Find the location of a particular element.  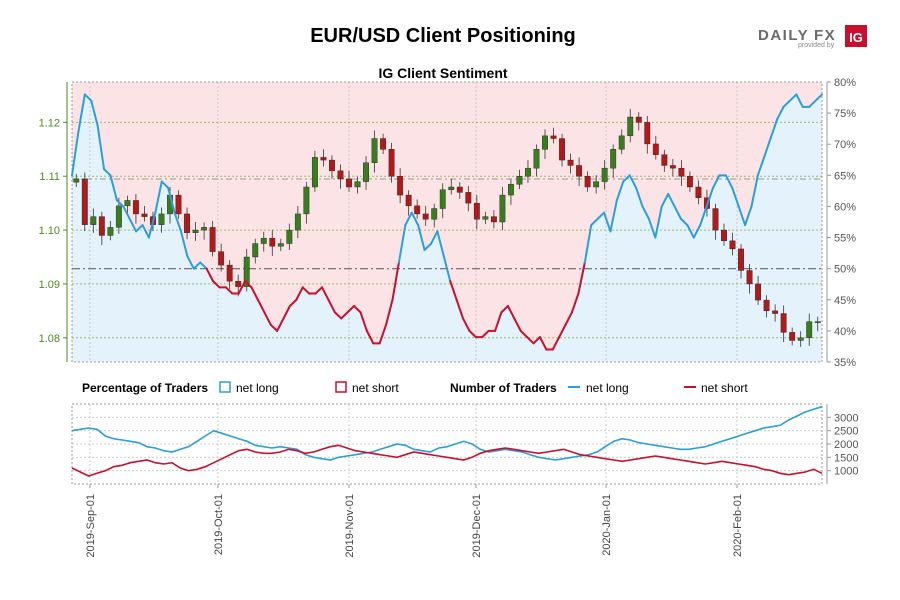

logo-brand-daily: DAILY is located at coordinates (783, 35).